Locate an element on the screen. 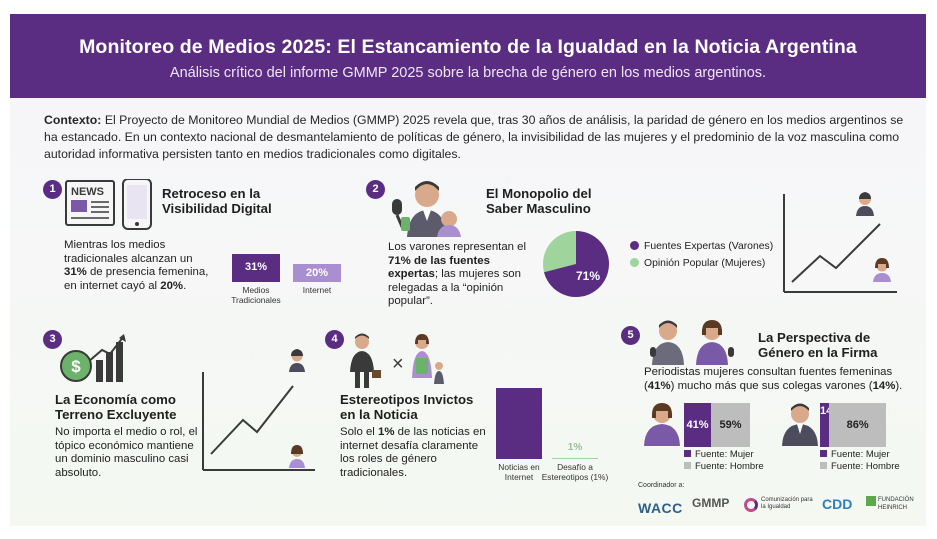 The height and width of the screenshot is (539, 937). stereotype-roles-icon: × is located at coordinates (397, 360).